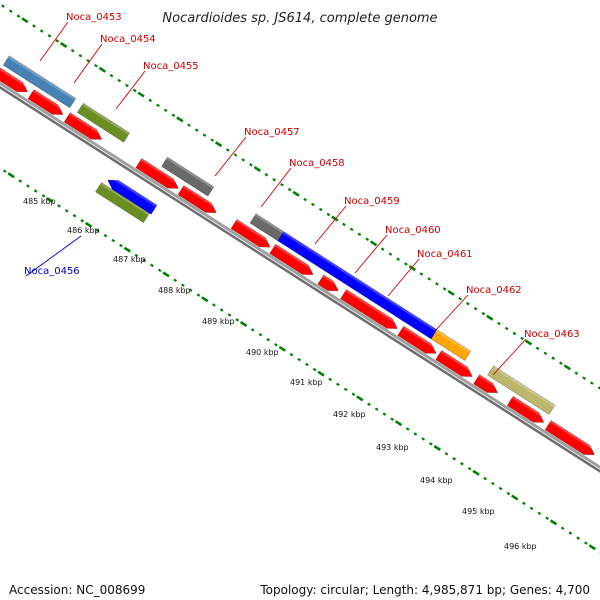 The image size is (600, 600). I want to click on gene-label-noca-0458: Noca_0458, so click(317, 163).